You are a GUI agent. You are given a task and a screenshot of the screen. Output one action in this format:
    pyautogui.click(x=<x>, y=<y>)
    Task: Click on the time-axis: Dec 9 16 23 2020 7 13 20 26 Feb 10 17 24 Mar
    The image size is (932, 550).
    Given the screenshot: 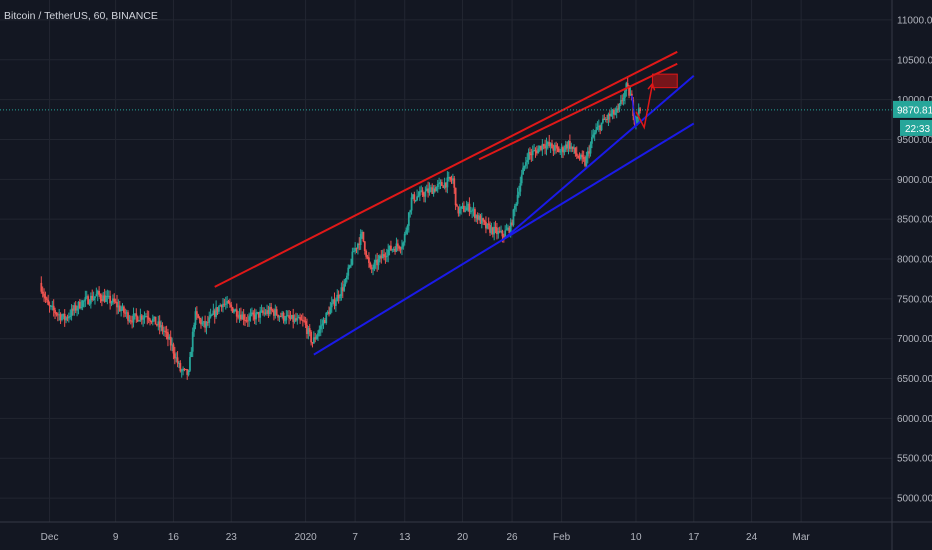 What is the action you would take?
    pyautogui.click(x=426, y=537)
    